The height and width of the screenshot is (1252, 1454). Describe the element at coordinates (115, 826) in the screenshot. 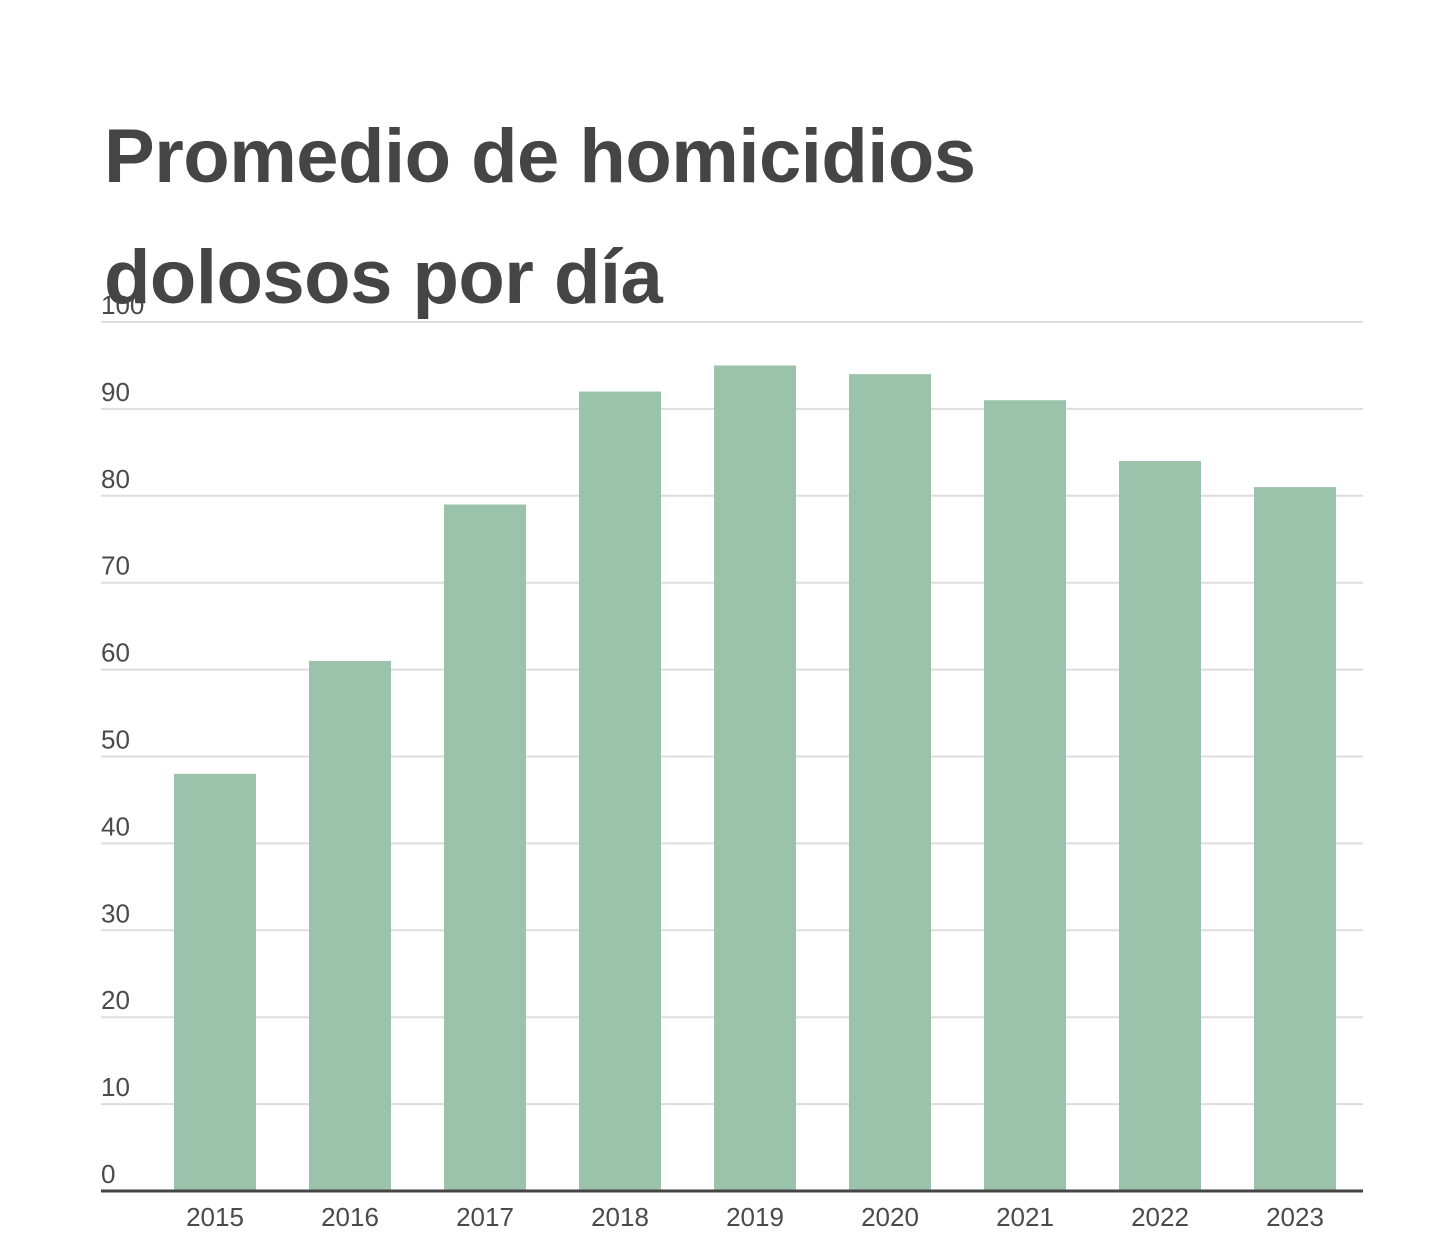

I see `y-tick-label: 40` at that location.